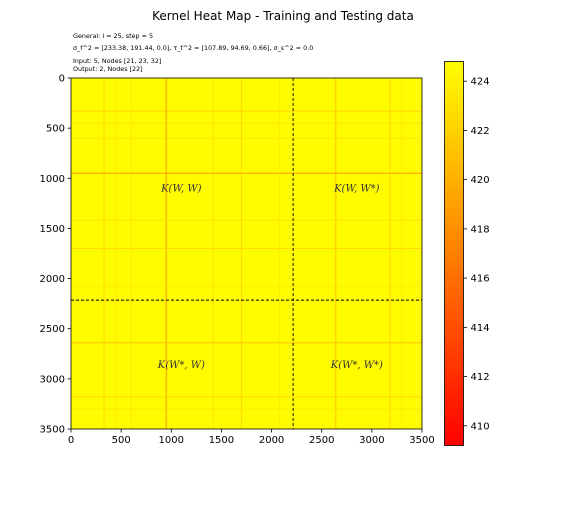 This screenshot has height=510, width=566. I want to click on colorbar-tick-label: 420, so click(480, 180).